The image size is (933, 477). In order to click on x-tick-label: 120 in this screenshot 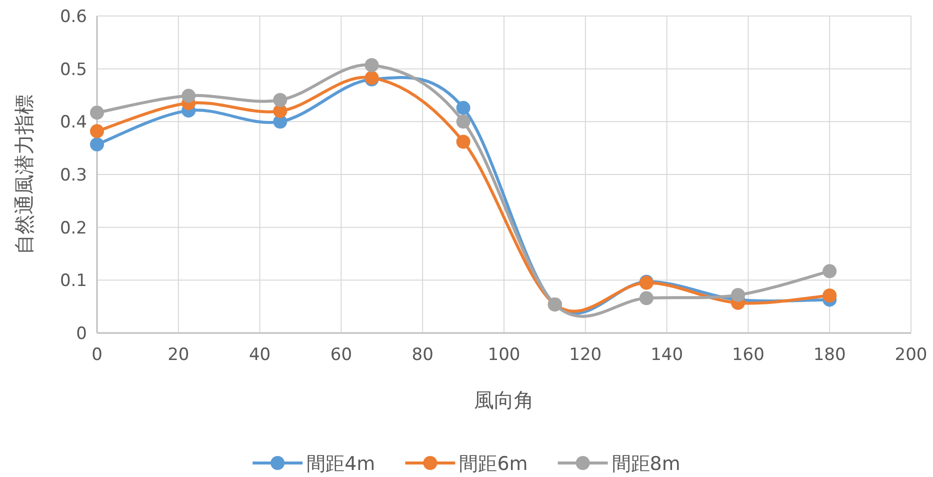, I will do `click(585, 355)`.